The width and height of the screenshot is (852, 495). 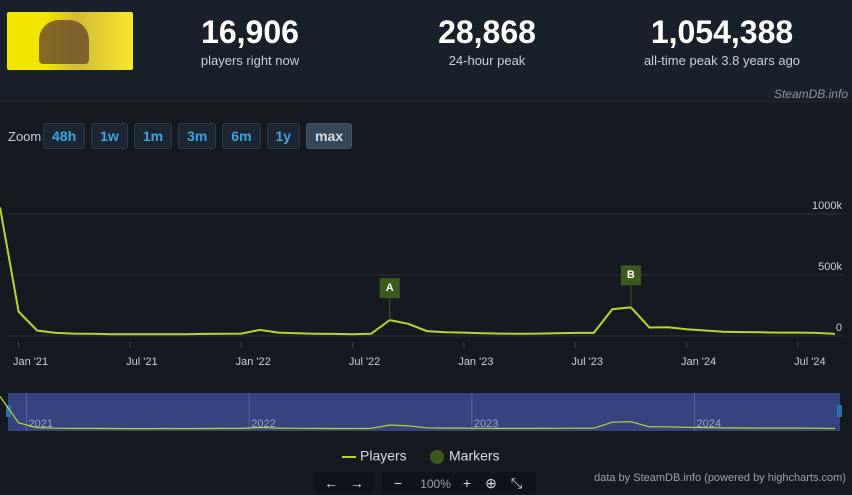 I want to click on x-tick-label: Jul '24, so click(x=809, y=362).